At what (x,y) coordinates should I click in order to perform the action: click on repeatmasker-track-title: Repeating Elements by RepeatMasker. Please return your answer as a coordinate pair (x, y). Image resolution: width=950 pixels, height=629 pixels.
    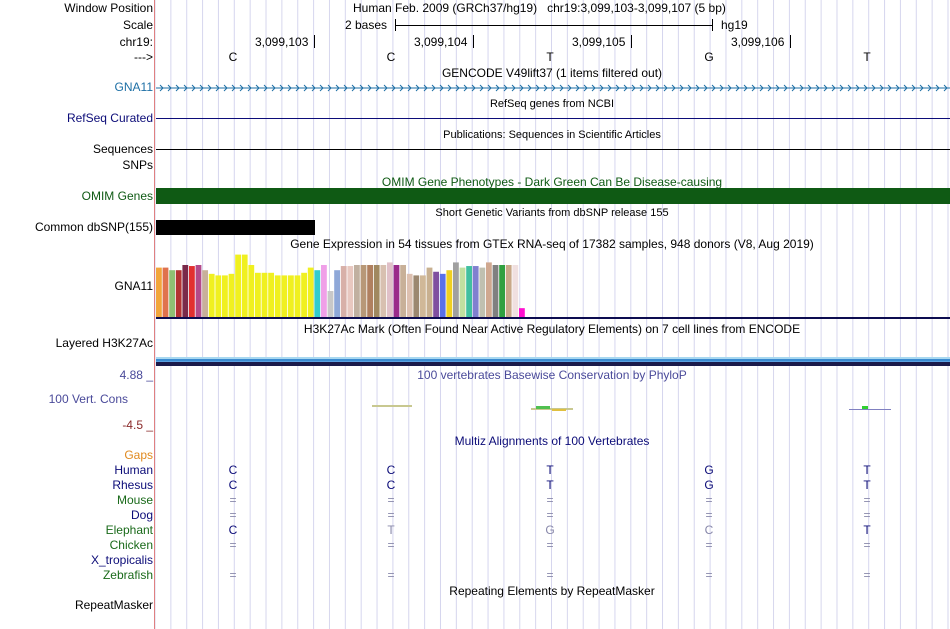
    Looking at the image, I should click on (552, 591).